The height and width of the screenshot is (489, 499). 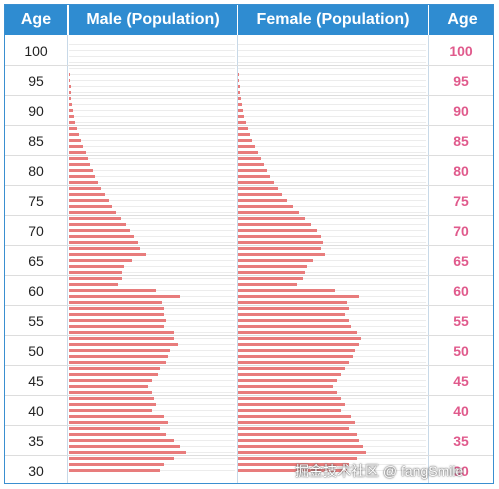 What do you see at coordinates (461, 171) in the screenshot?
I see `age-label-right: 80` at bounding box center [461, 171].